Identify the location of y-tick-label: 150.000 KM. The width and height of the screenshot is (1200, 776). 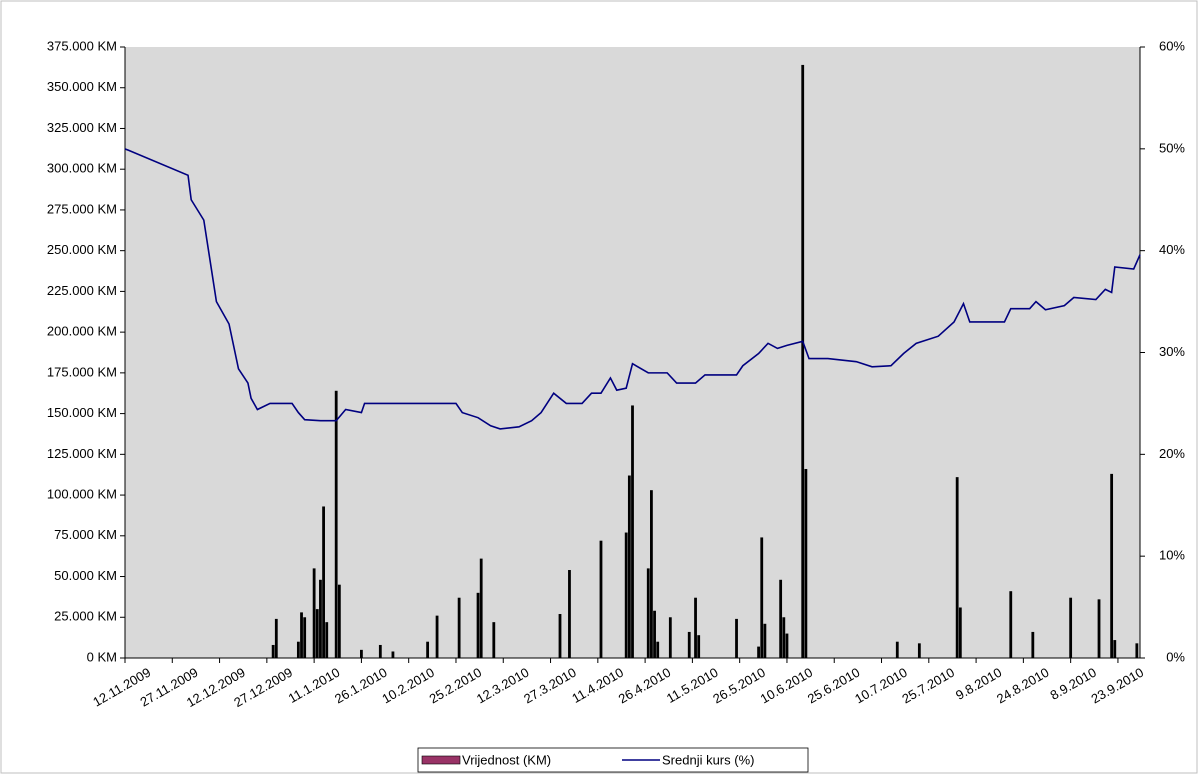
(82, 412).